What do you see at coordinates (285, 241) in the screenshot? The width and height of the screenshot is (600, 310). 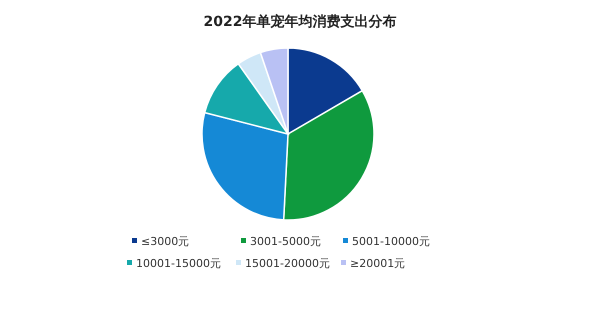 I see `legend-label: 3001-5000元` at bounding box center [285, 241].